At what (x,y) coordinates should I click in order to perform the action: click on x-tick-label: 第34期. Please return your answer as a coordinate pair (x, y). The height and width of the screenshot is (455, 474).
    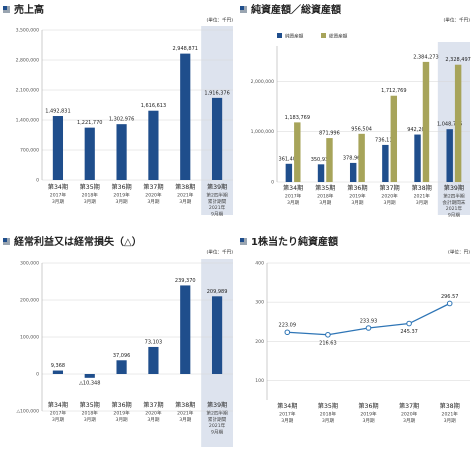
    Looking at the image, I should click on (293, 188).